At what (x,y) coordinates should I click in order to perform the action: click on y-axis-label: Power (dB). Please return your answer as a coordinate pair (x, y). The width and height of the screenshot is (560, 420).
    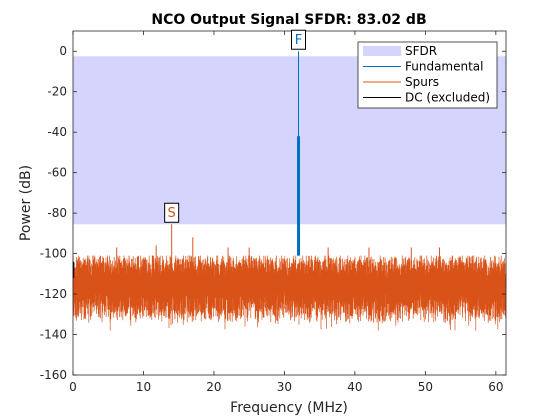
    Looking at the image, I should click on (26, 203).